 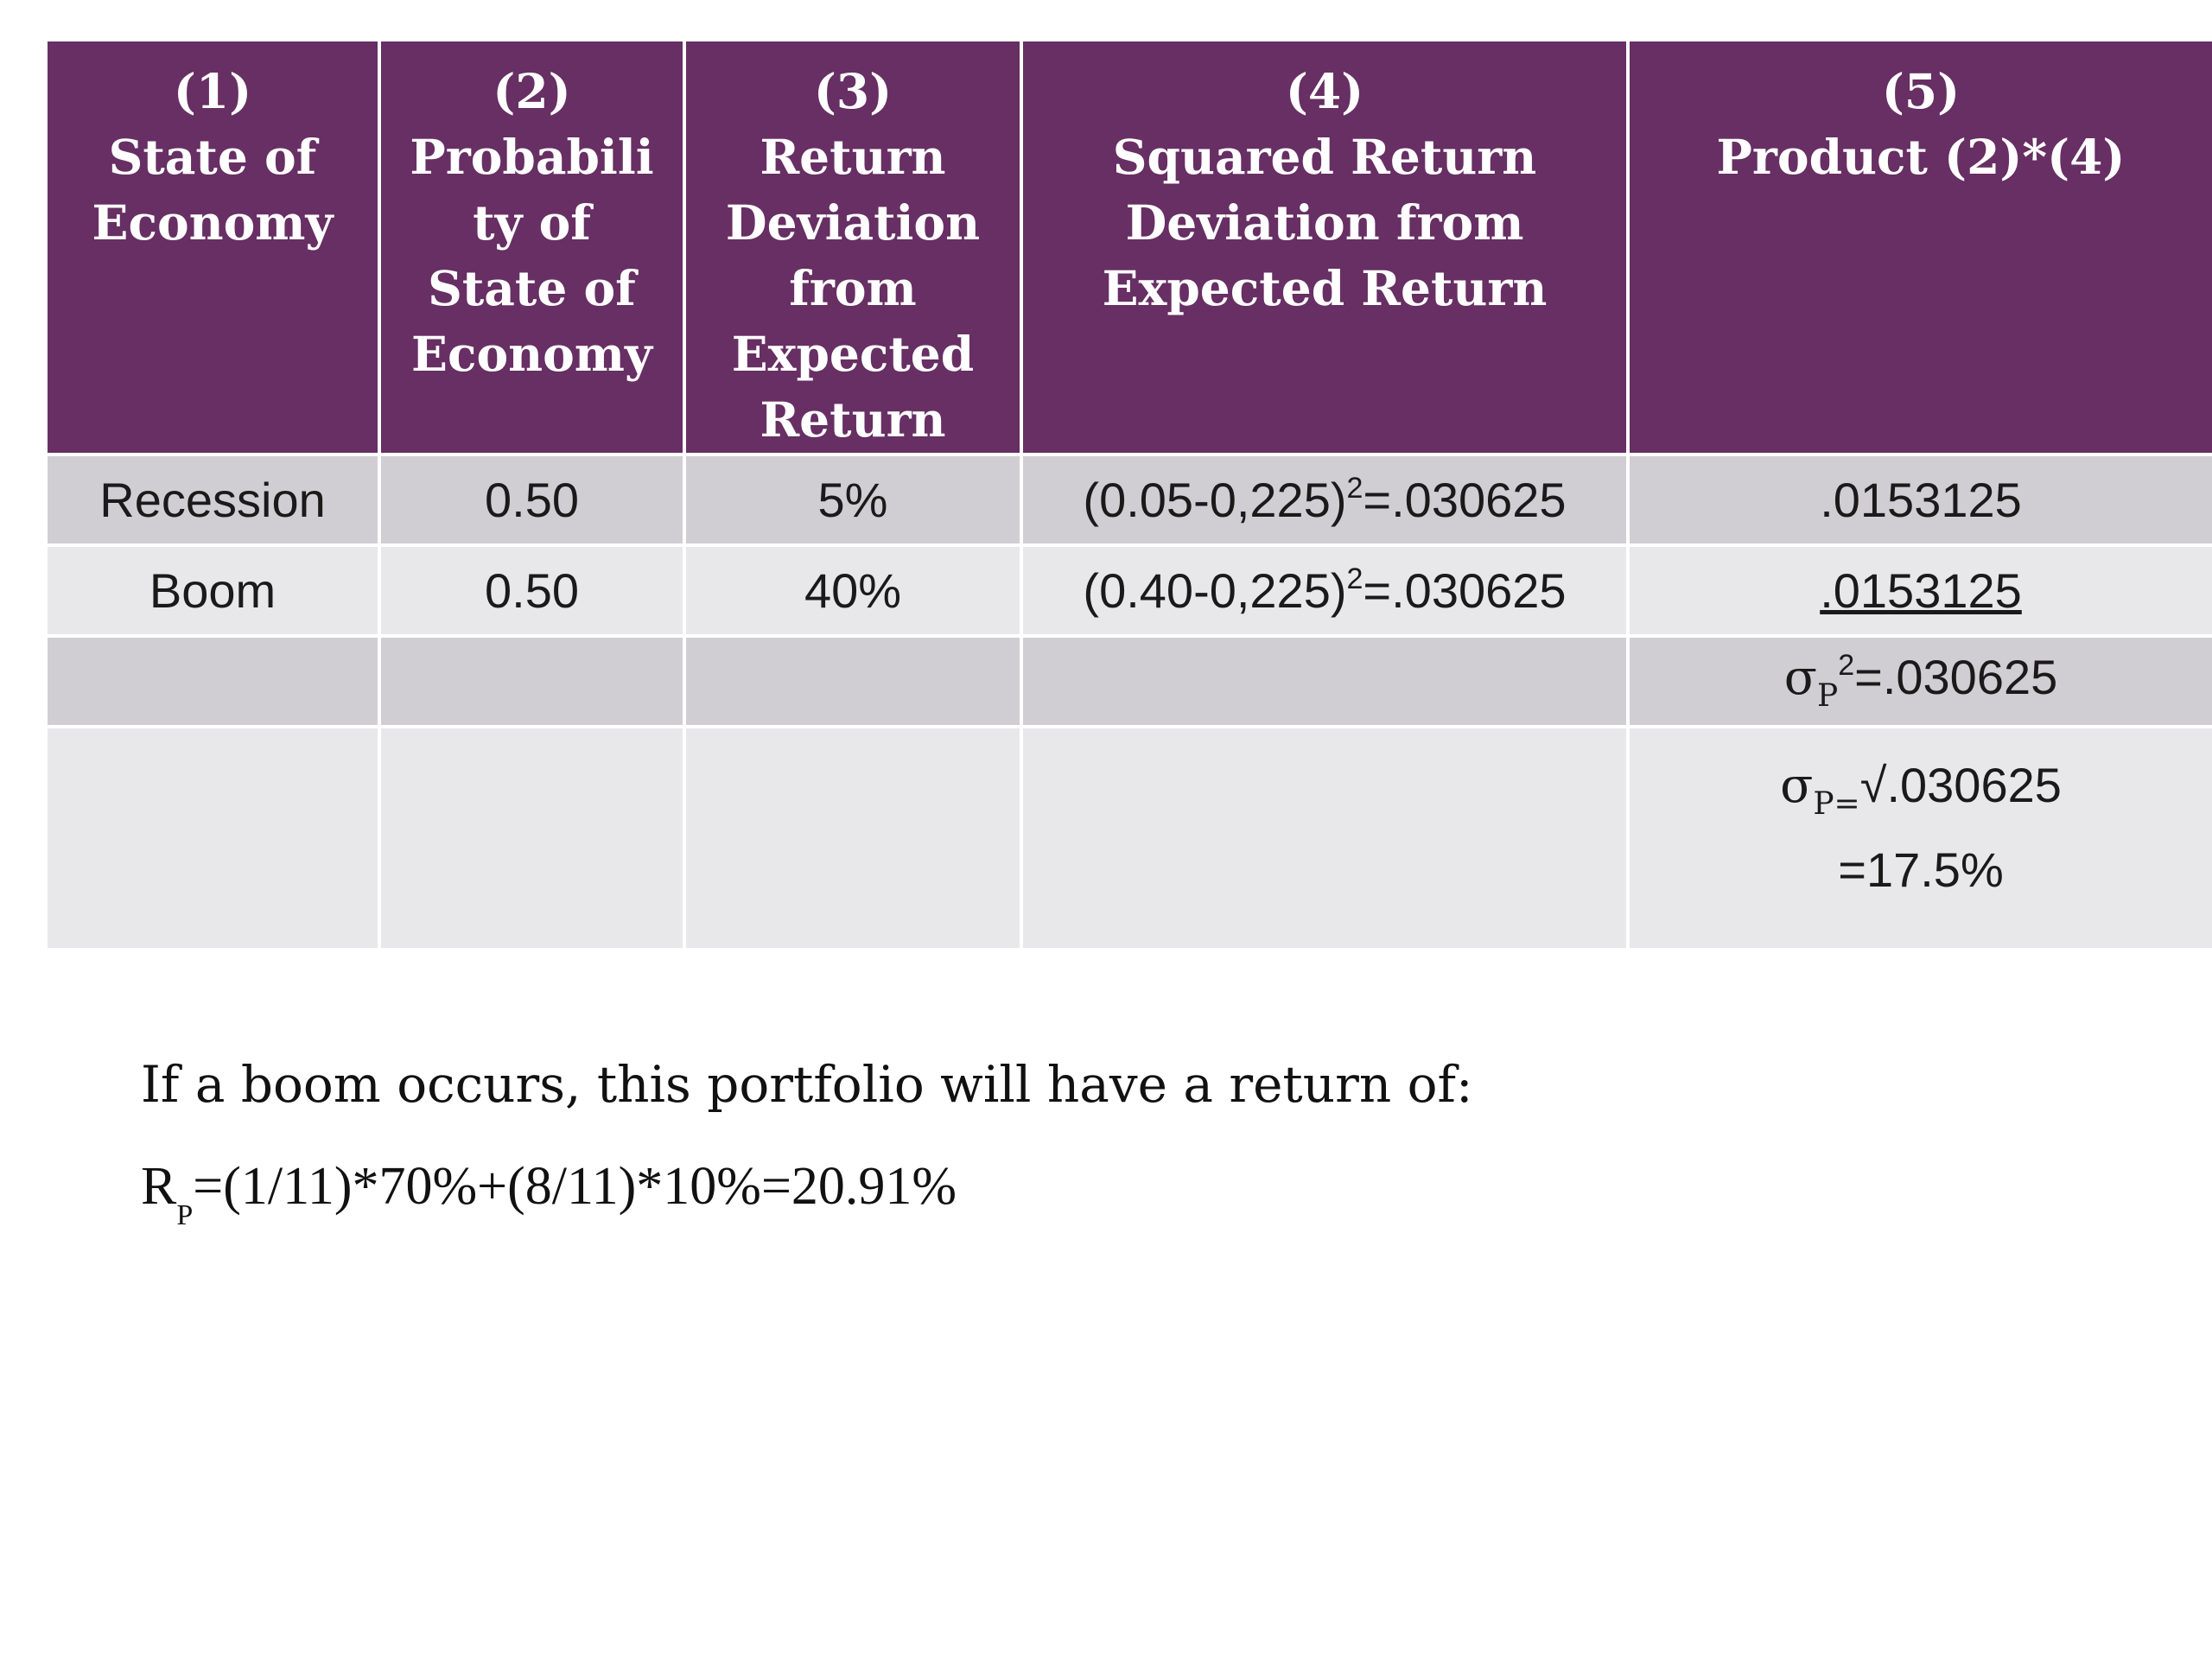 I want to click on cell-deviation: 40%, so click(x=853, y=590).